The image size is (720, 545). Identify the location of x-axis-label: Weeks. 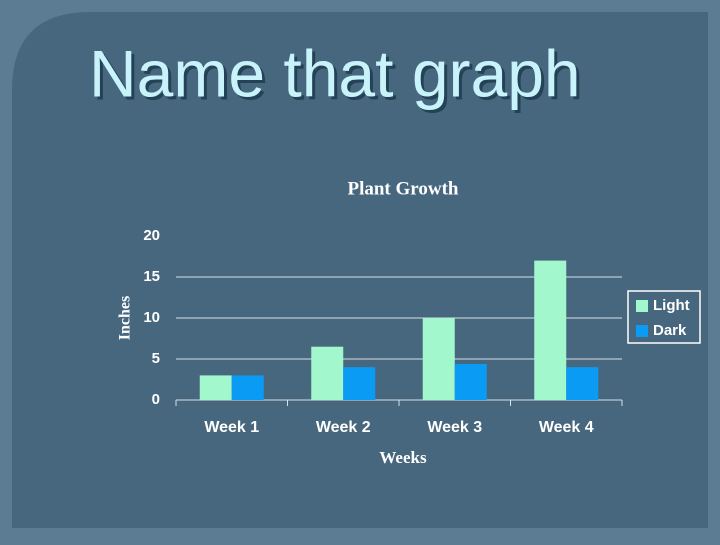
(403, 457).